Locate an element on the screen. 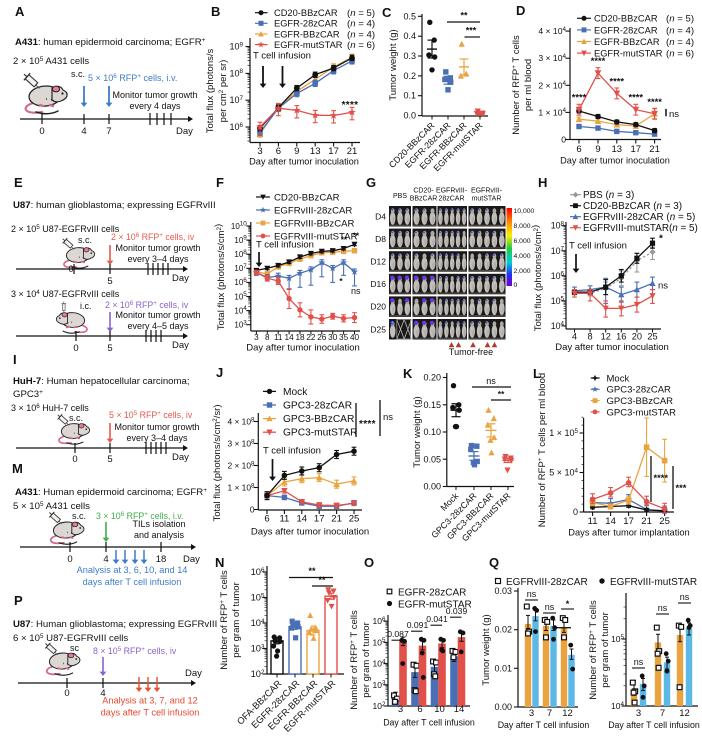 The image size is (702, 751). svg-text:A431: Human epidermoid carcino: A431: Human epidermoid carcinoma; EGFR+ is located at coordinates (111, 492).